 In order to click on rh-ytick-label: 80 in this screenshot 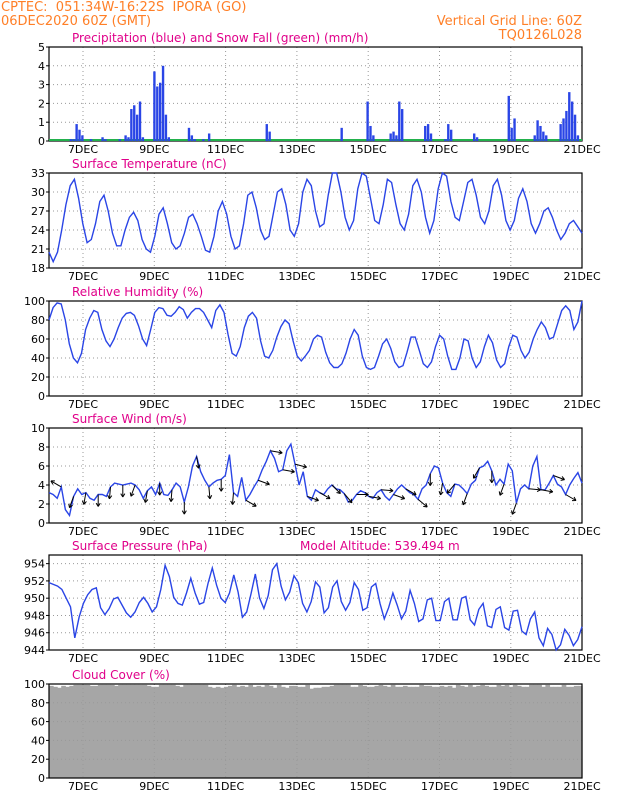, I will do `click(38, 320)`.